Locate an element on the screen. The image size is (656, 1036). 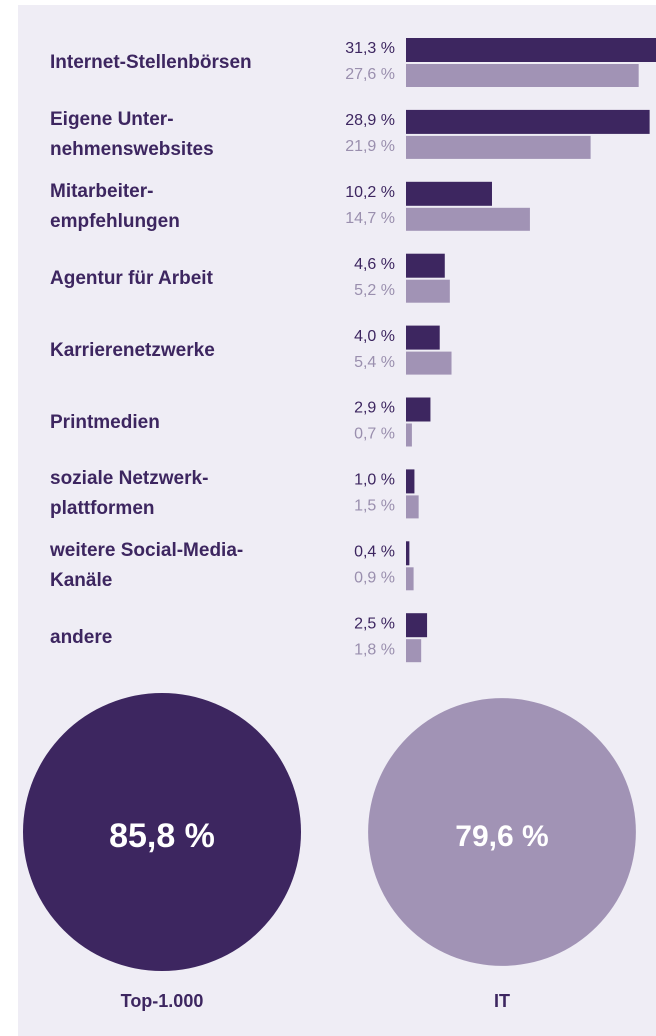
value-label: 4,6 % is located at coordinates (374, 264).